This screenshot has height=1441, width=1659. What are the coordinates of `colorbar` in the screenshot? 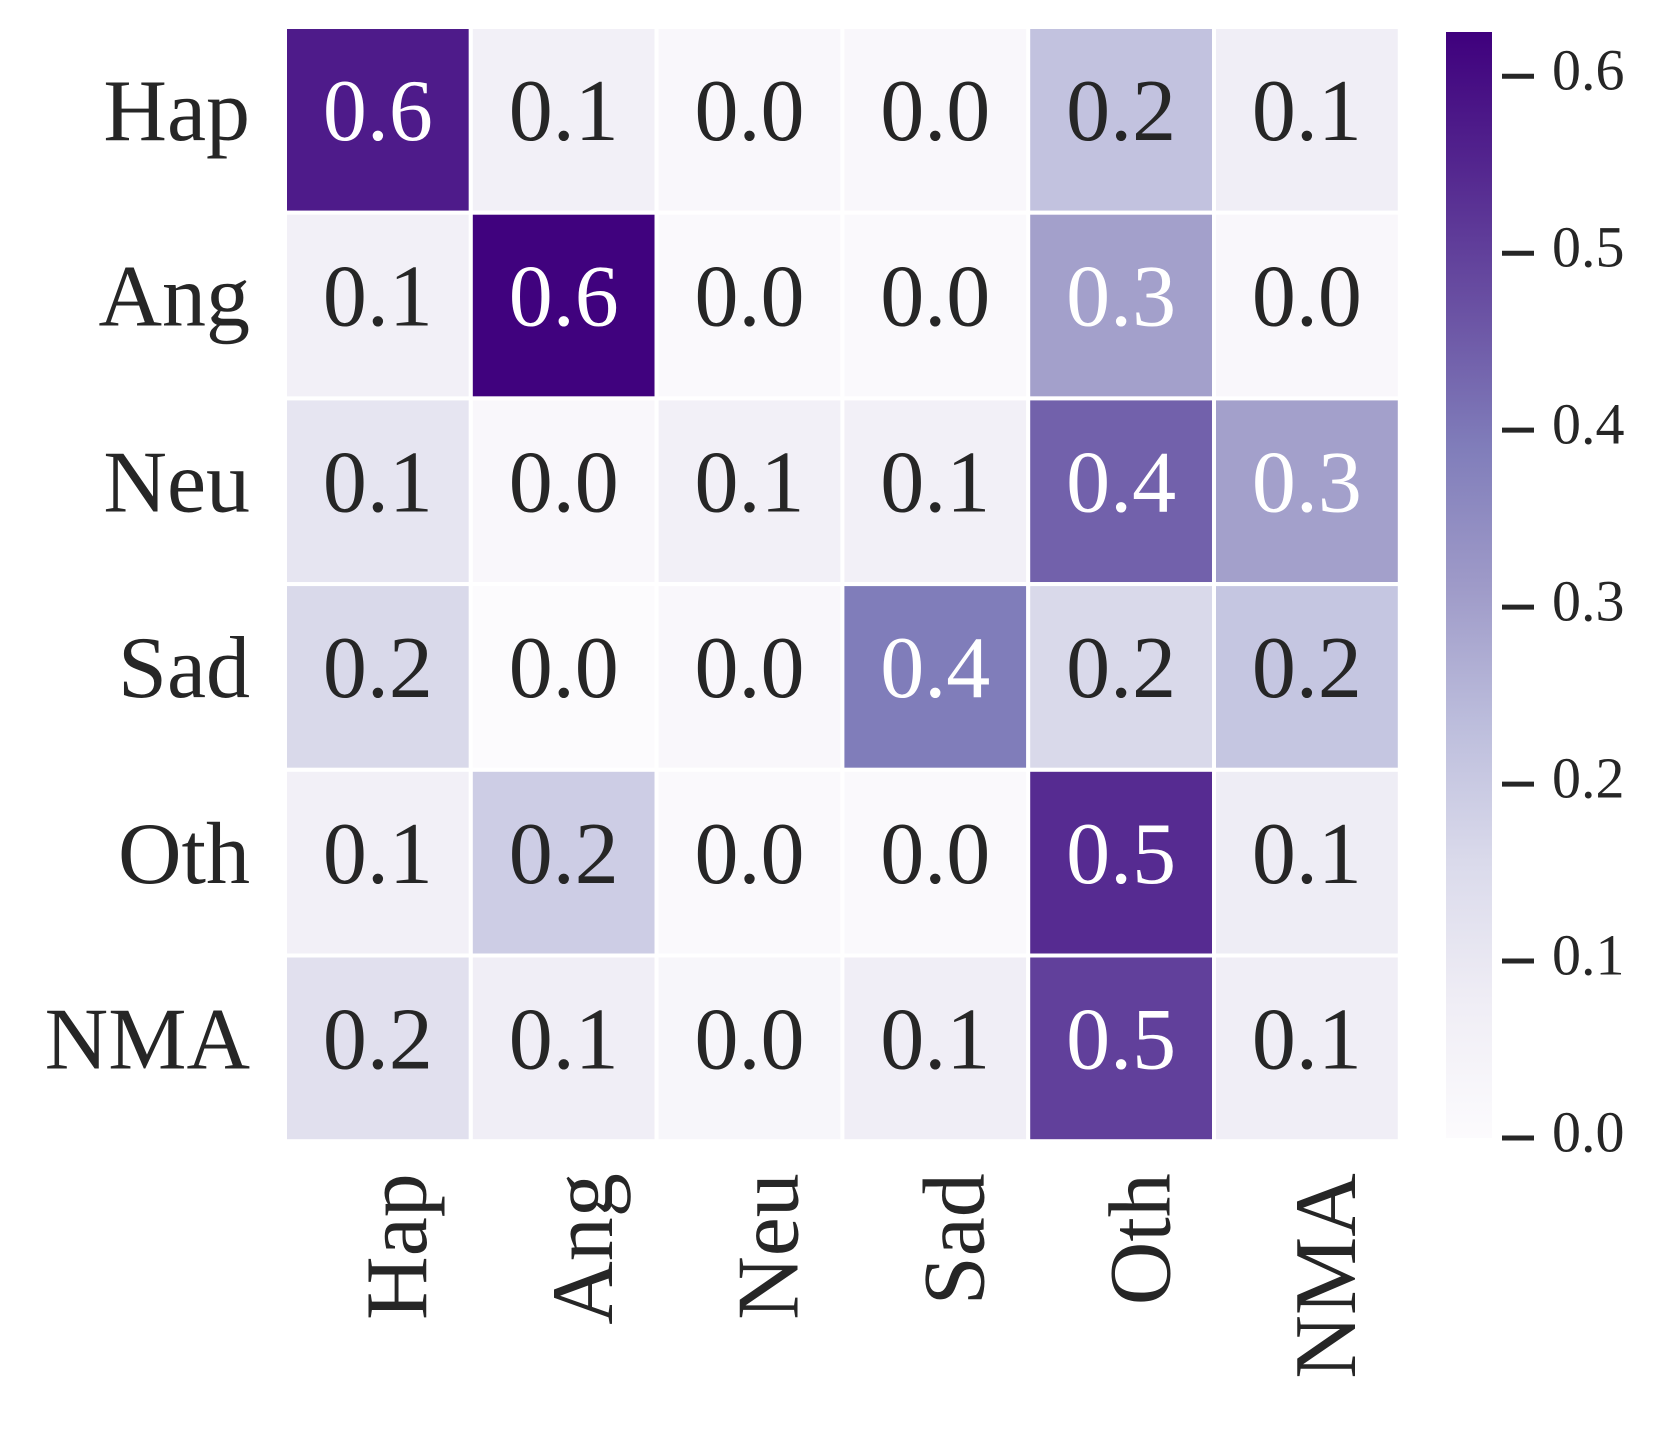 It's located at (1469, 585).